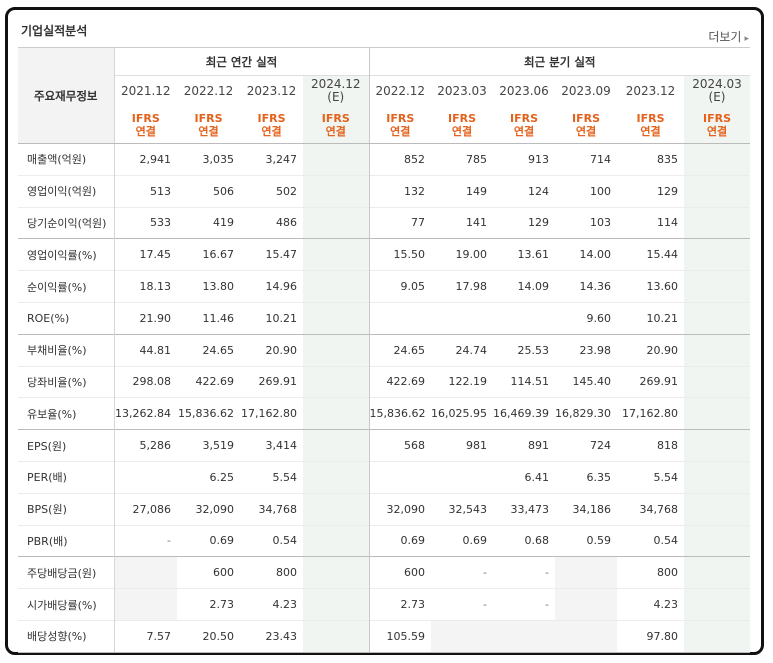 The width and height of the screenshot is (773, 663). Describe the element at coordinates (271, 572) in the screenshot. I see `value-cell: 800` at that location.